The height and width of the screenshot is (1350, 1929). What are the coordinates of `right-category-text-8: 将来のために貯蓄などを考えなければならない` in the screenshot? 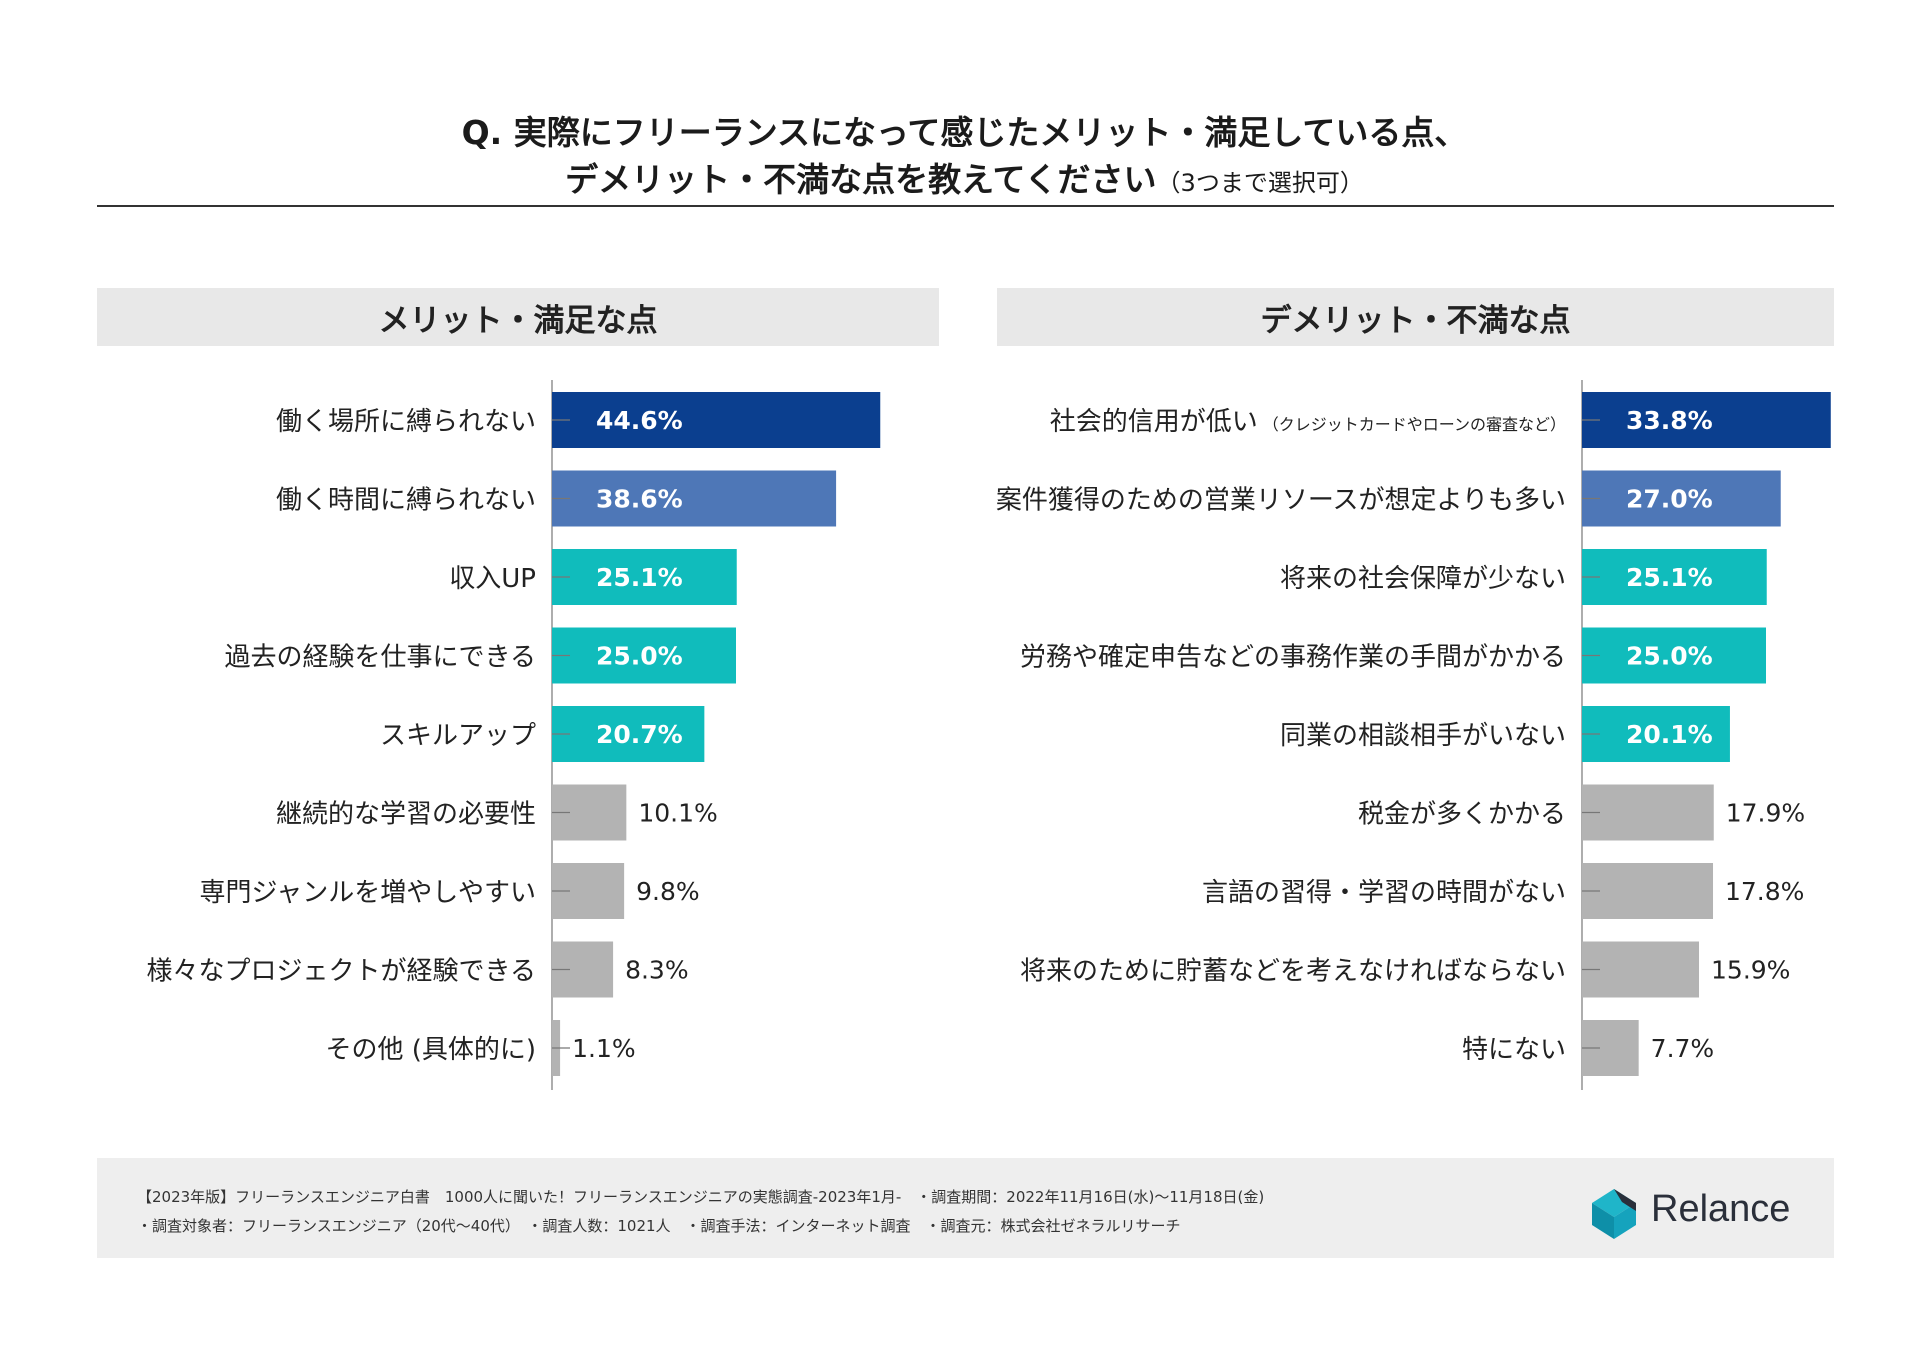 It's located at (1293, 972).